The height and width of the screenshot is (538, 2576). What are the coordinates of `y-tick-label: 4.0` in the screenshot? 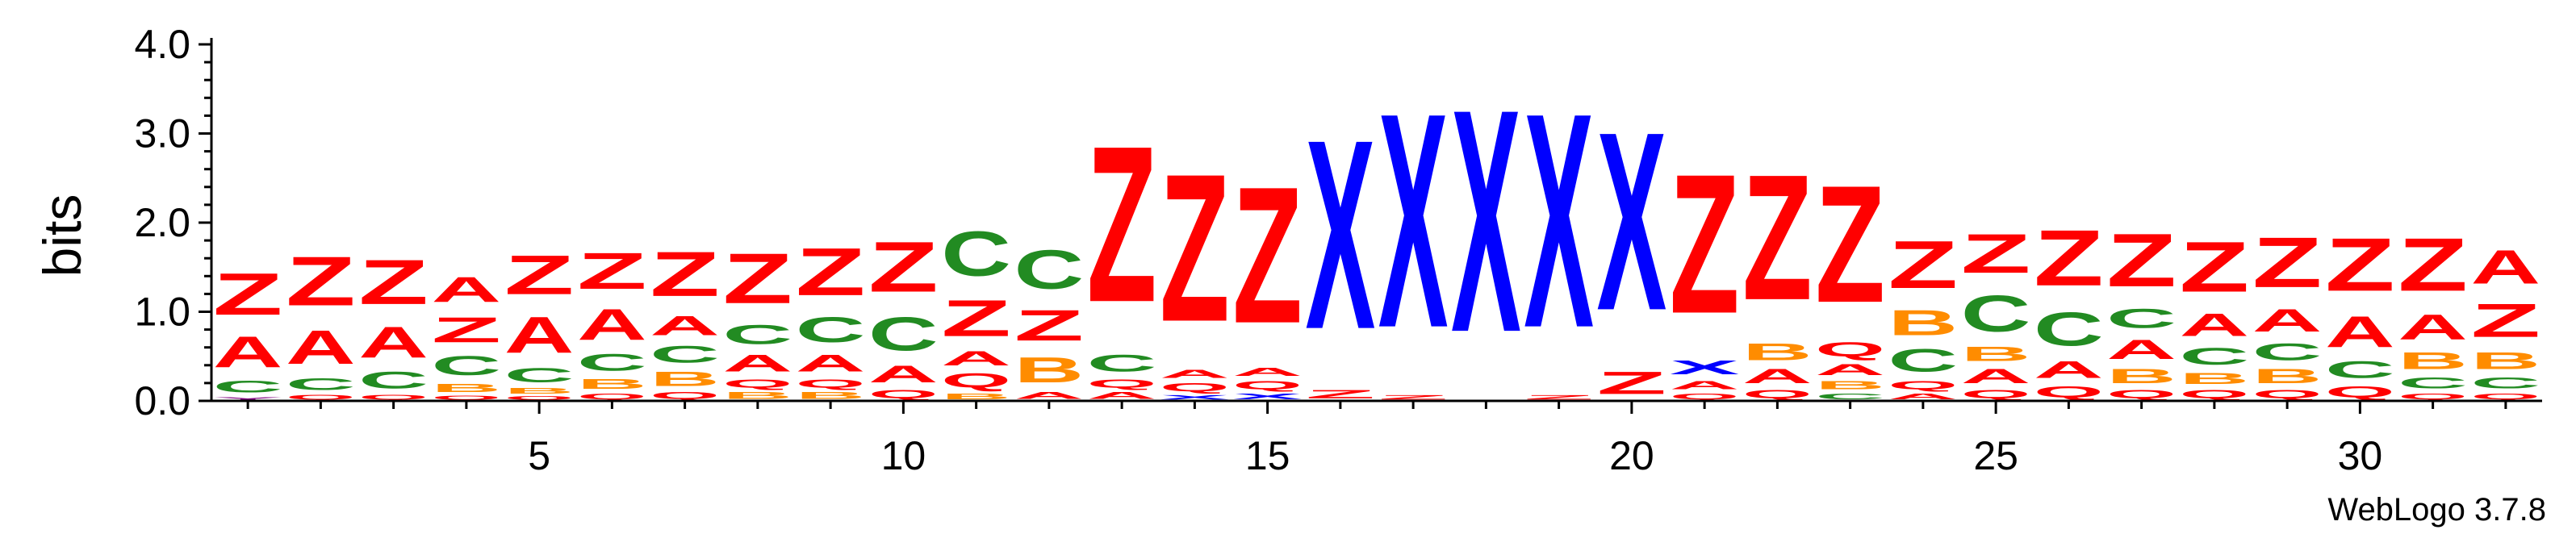 It's located at (162, 44).